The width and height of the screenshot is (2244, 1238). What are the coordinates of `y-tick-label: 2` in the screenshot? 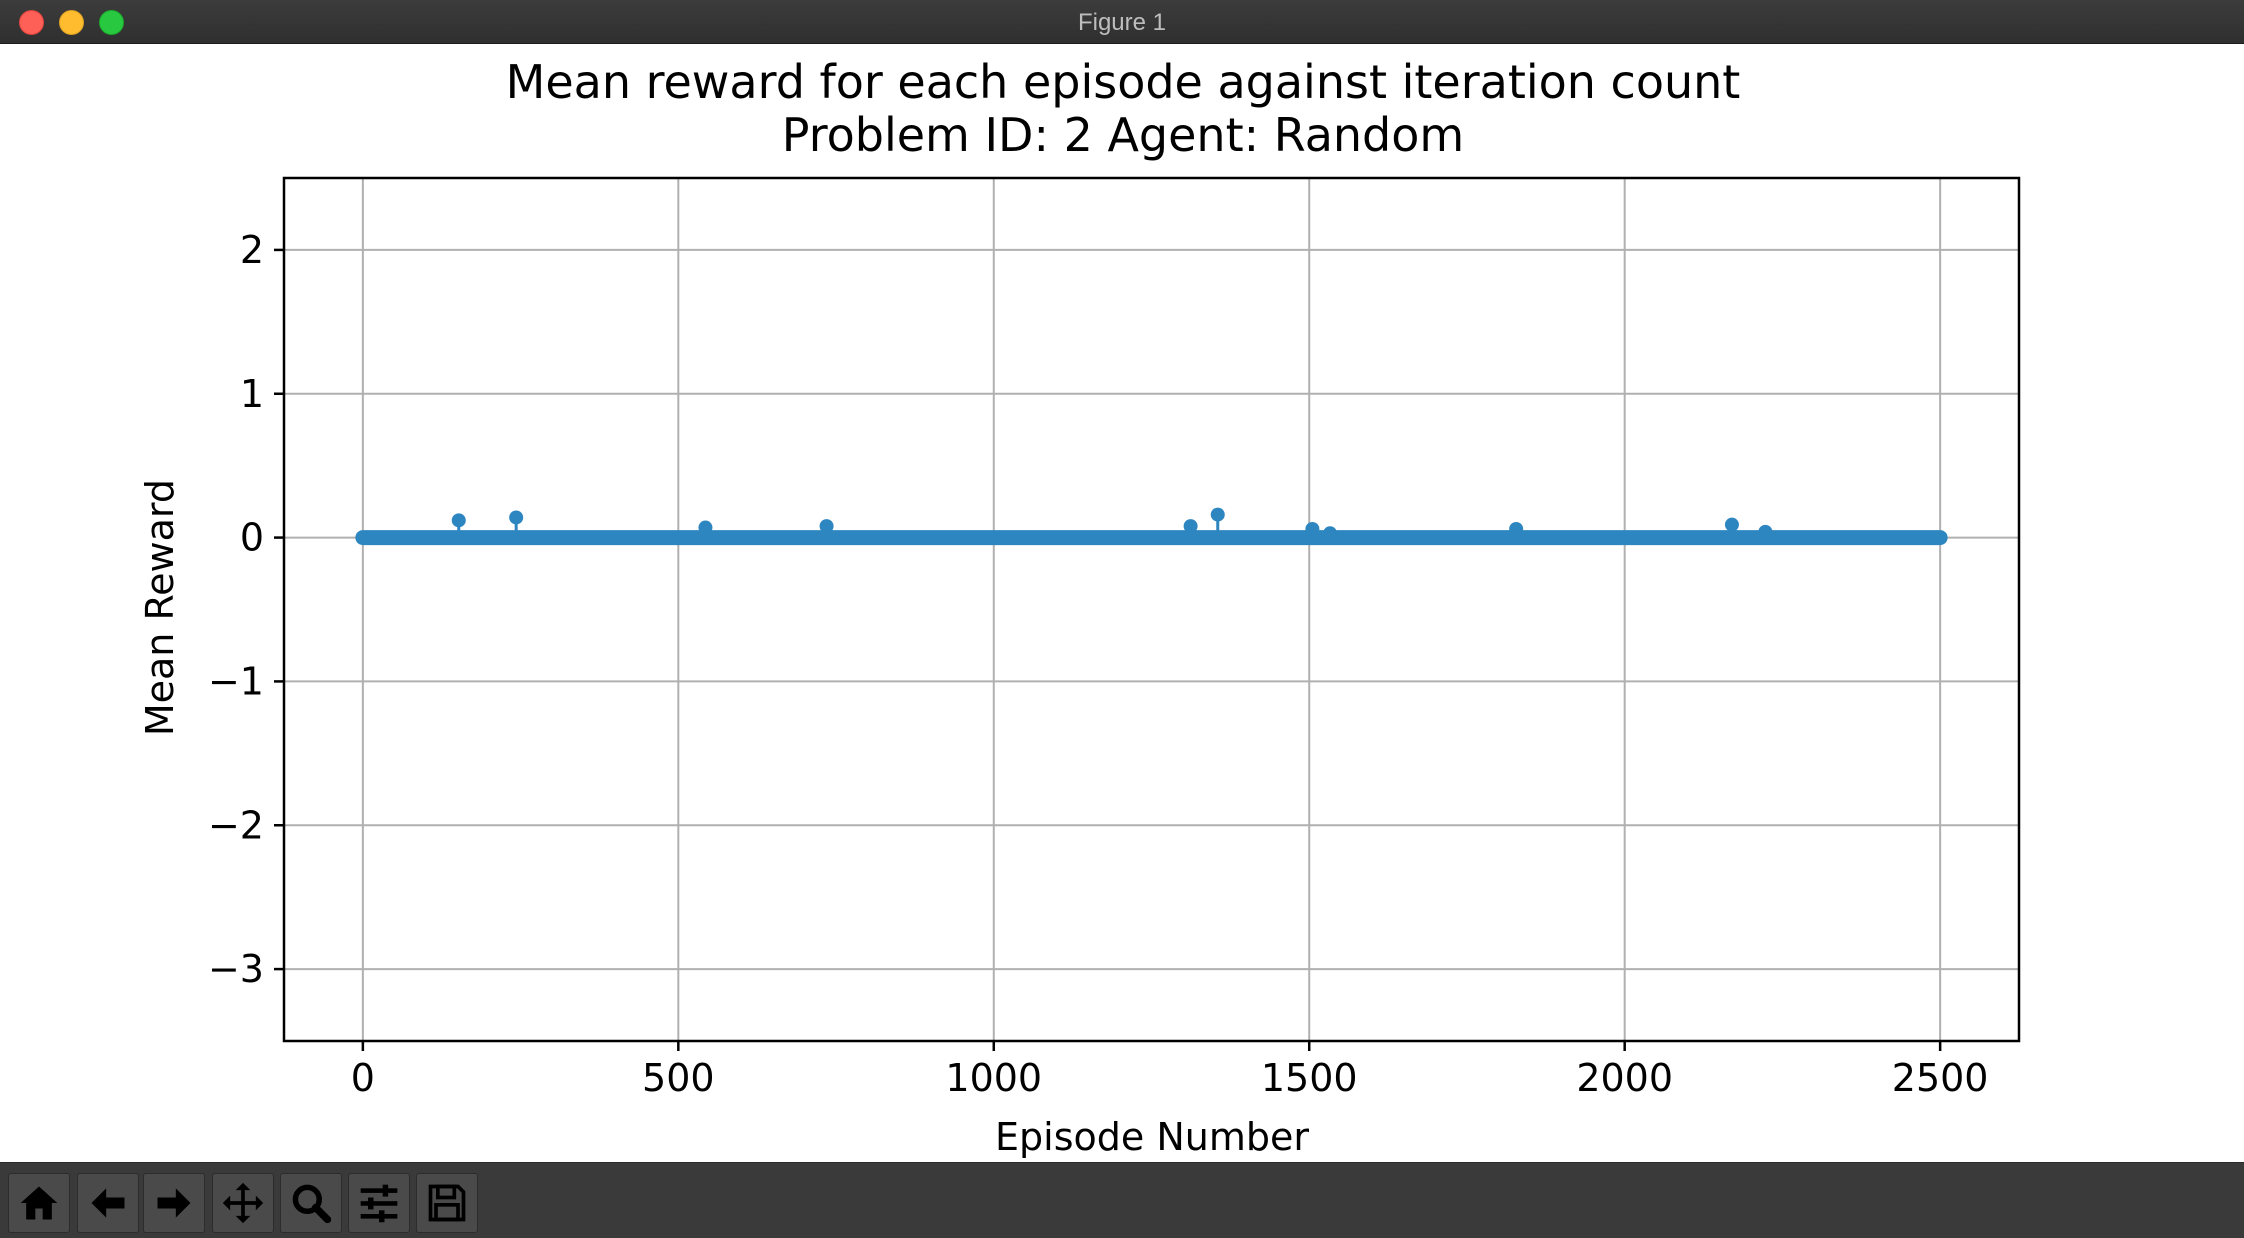 It's located at (252, 250).